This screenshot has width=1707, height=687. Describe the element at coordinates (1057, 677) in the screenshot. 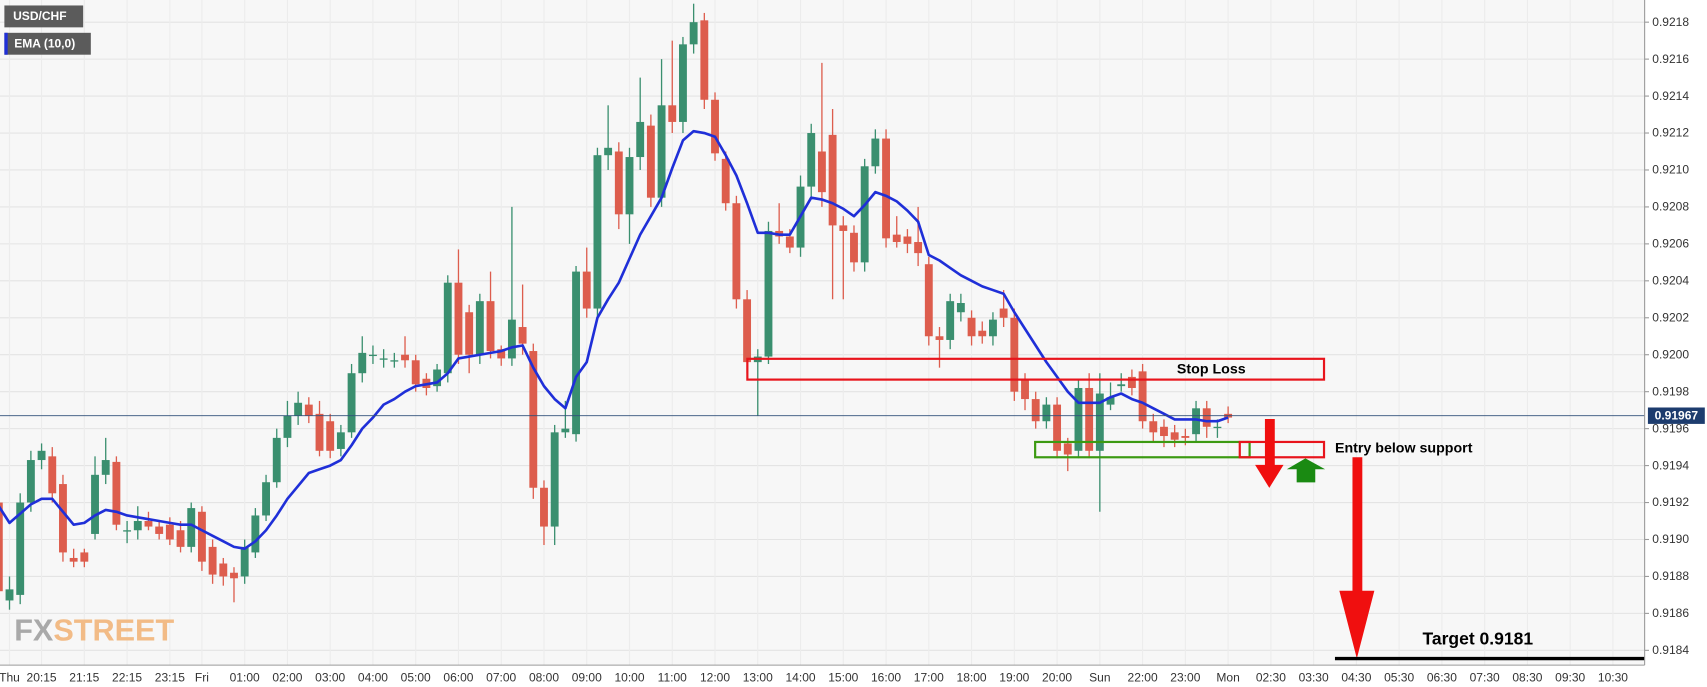

I see `x-tick-label: 20:00` at that location.